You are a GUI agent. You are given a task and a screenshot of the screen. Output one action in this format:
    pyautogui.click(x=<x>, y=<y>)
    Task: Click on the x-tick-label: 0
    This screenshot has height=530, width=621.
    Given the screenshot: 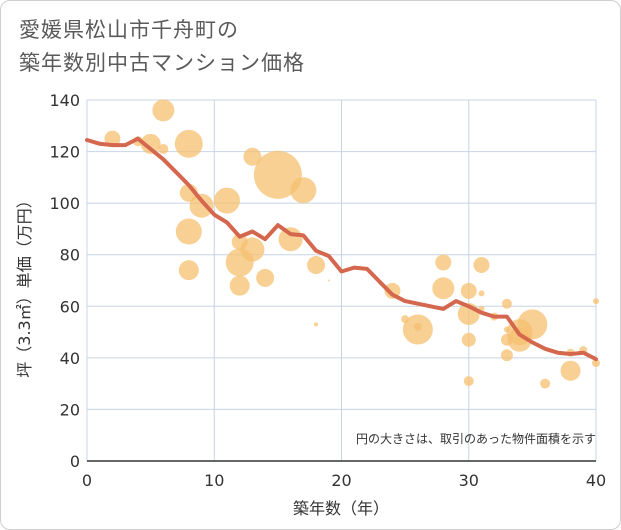 What is the action you would take?
    pyautogui.click(x=87, y=480)
    